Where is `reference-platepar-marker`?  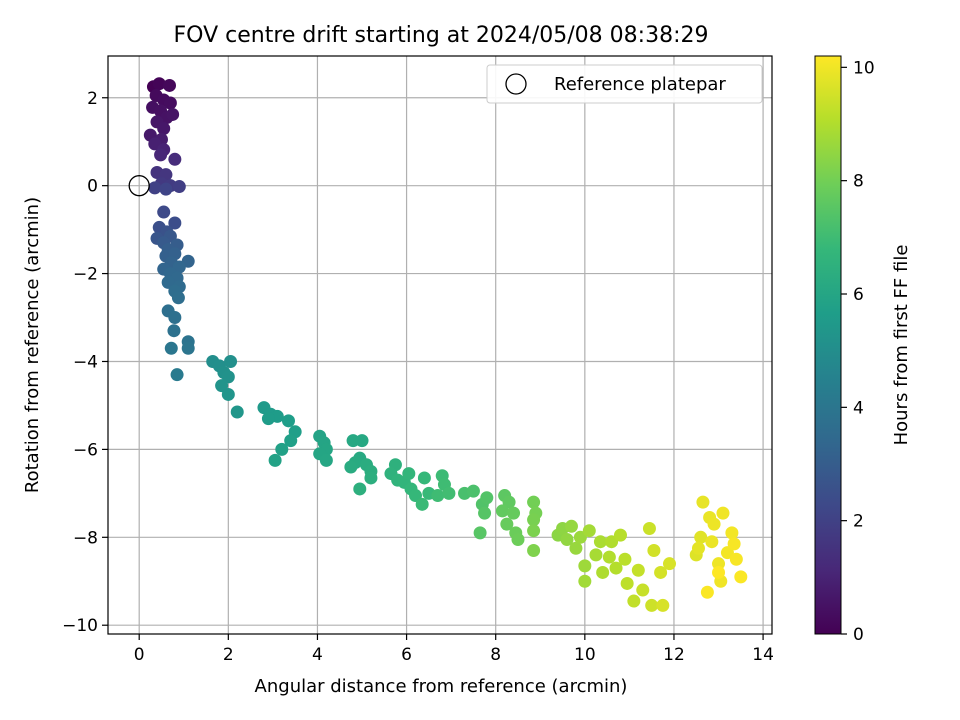
reference-platepar-marker is located at coordinates (139, 186).